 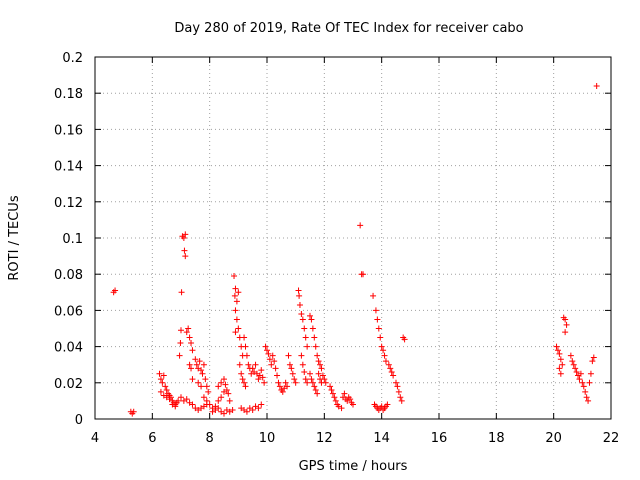 I want to click on y-tick-label: 0.06, so click(x=68, y=311).